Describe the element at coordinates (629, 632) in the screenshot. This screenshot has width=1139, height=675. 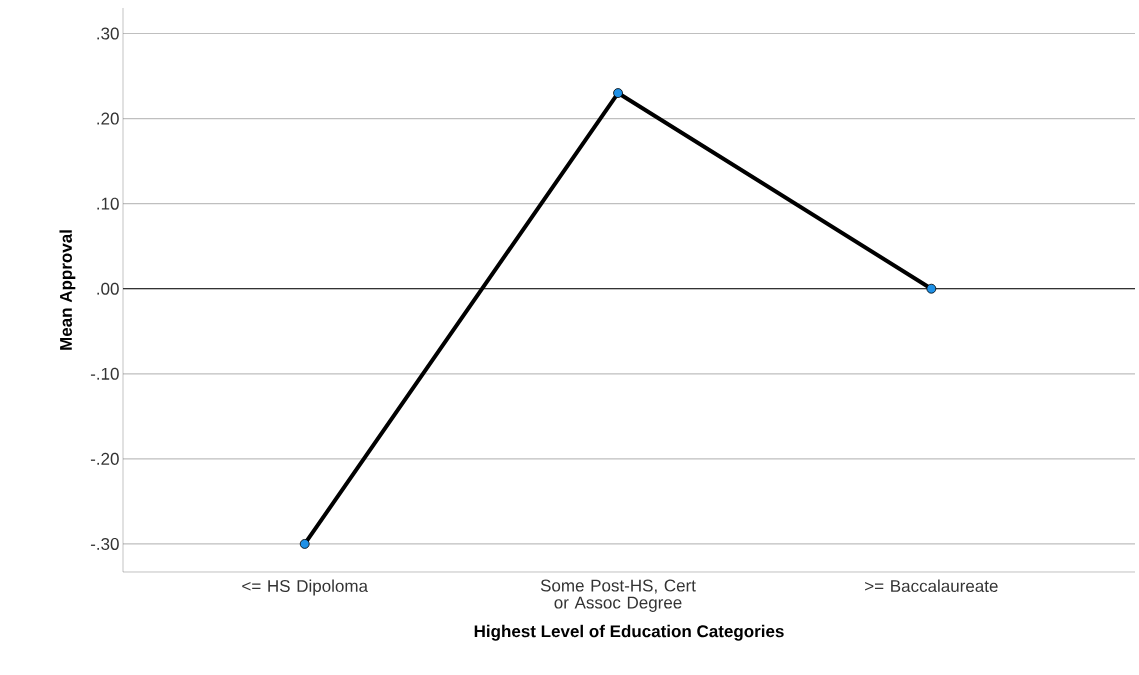
I see `x-axis-title: Highest Level of Education Categories` at that location.